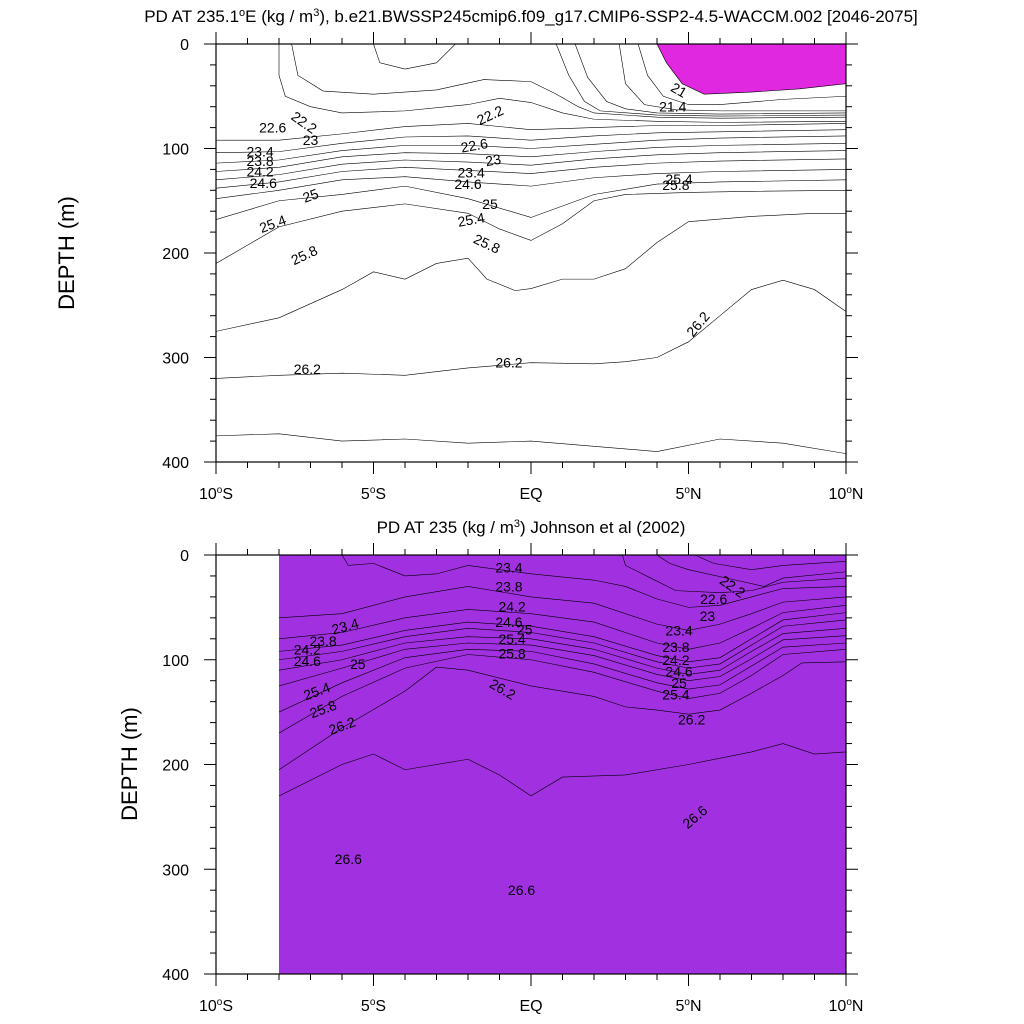 The width and height of the screenshot is (1024, 1024). I want to click on contour-label: 21, so click(679, 90).